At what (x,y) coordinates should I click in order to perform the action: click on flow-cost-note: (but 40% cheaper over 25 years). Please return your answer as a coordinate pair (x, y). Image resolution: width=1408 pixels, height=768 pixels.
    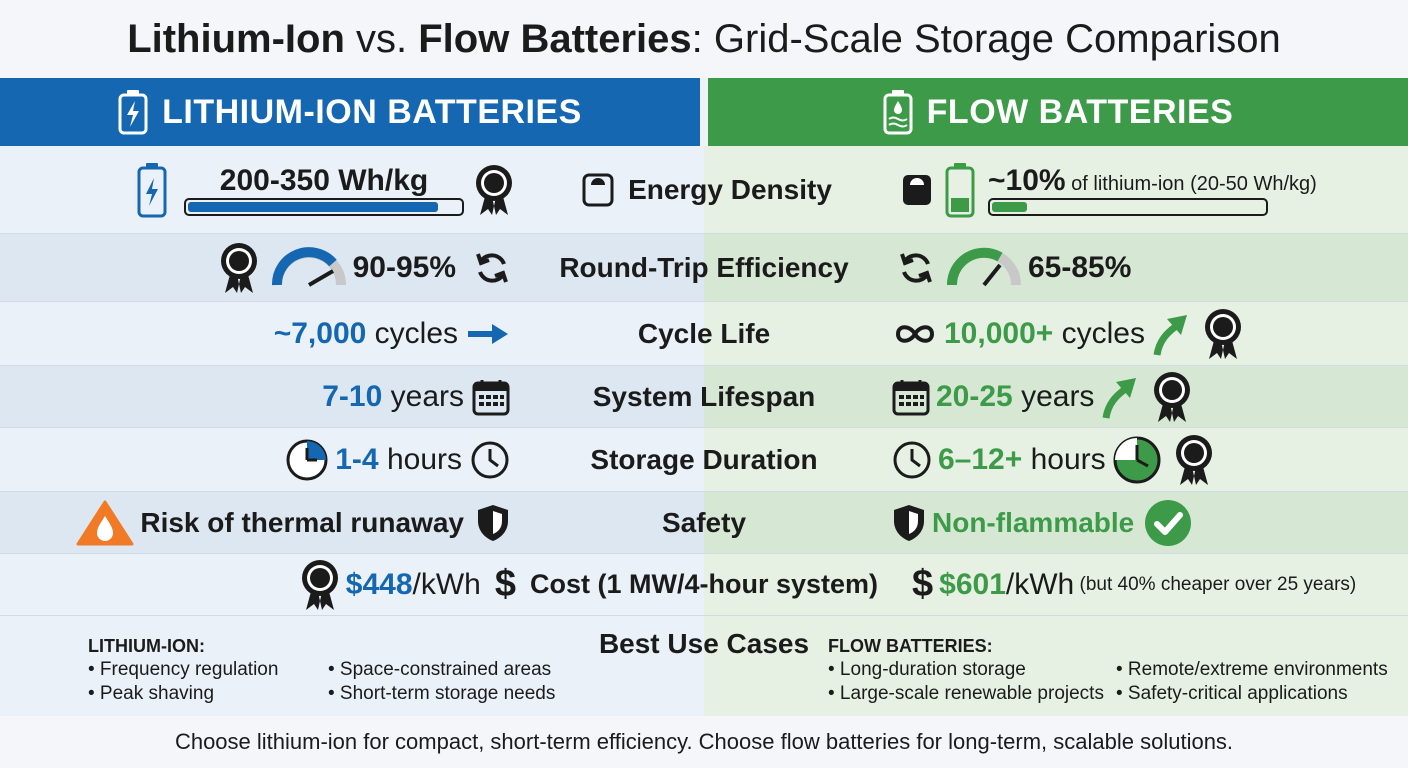
    Looking at the image, I should click on (1215, 584).